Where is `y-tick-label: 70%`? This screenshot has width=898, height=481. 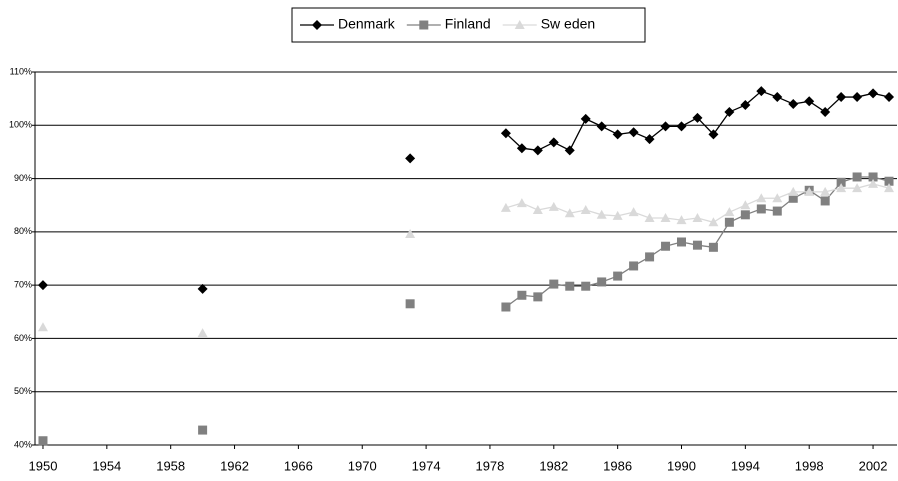 y-tick-label: 70% is located at coordinates (23, 285).